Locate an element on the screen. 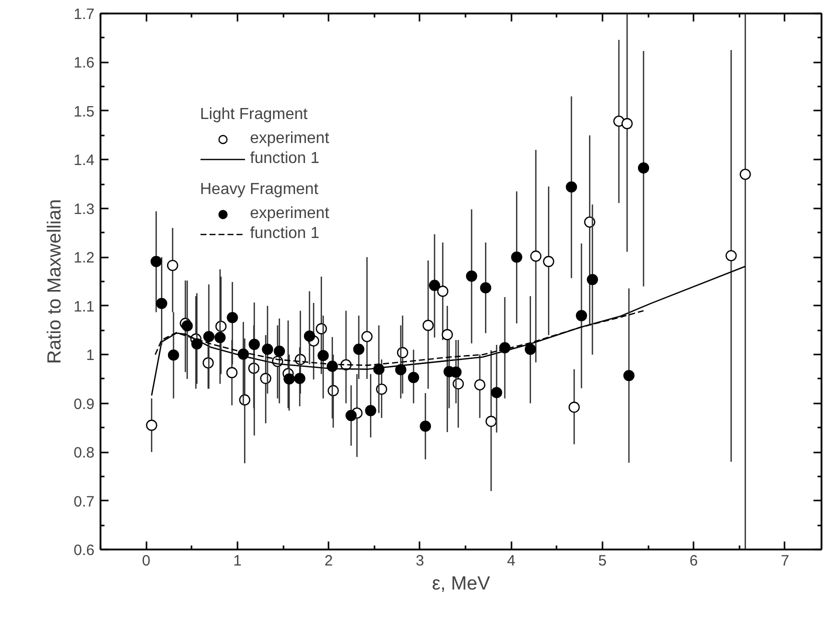  y-tick-label: 1.1 is located at coordinates (84, 307).